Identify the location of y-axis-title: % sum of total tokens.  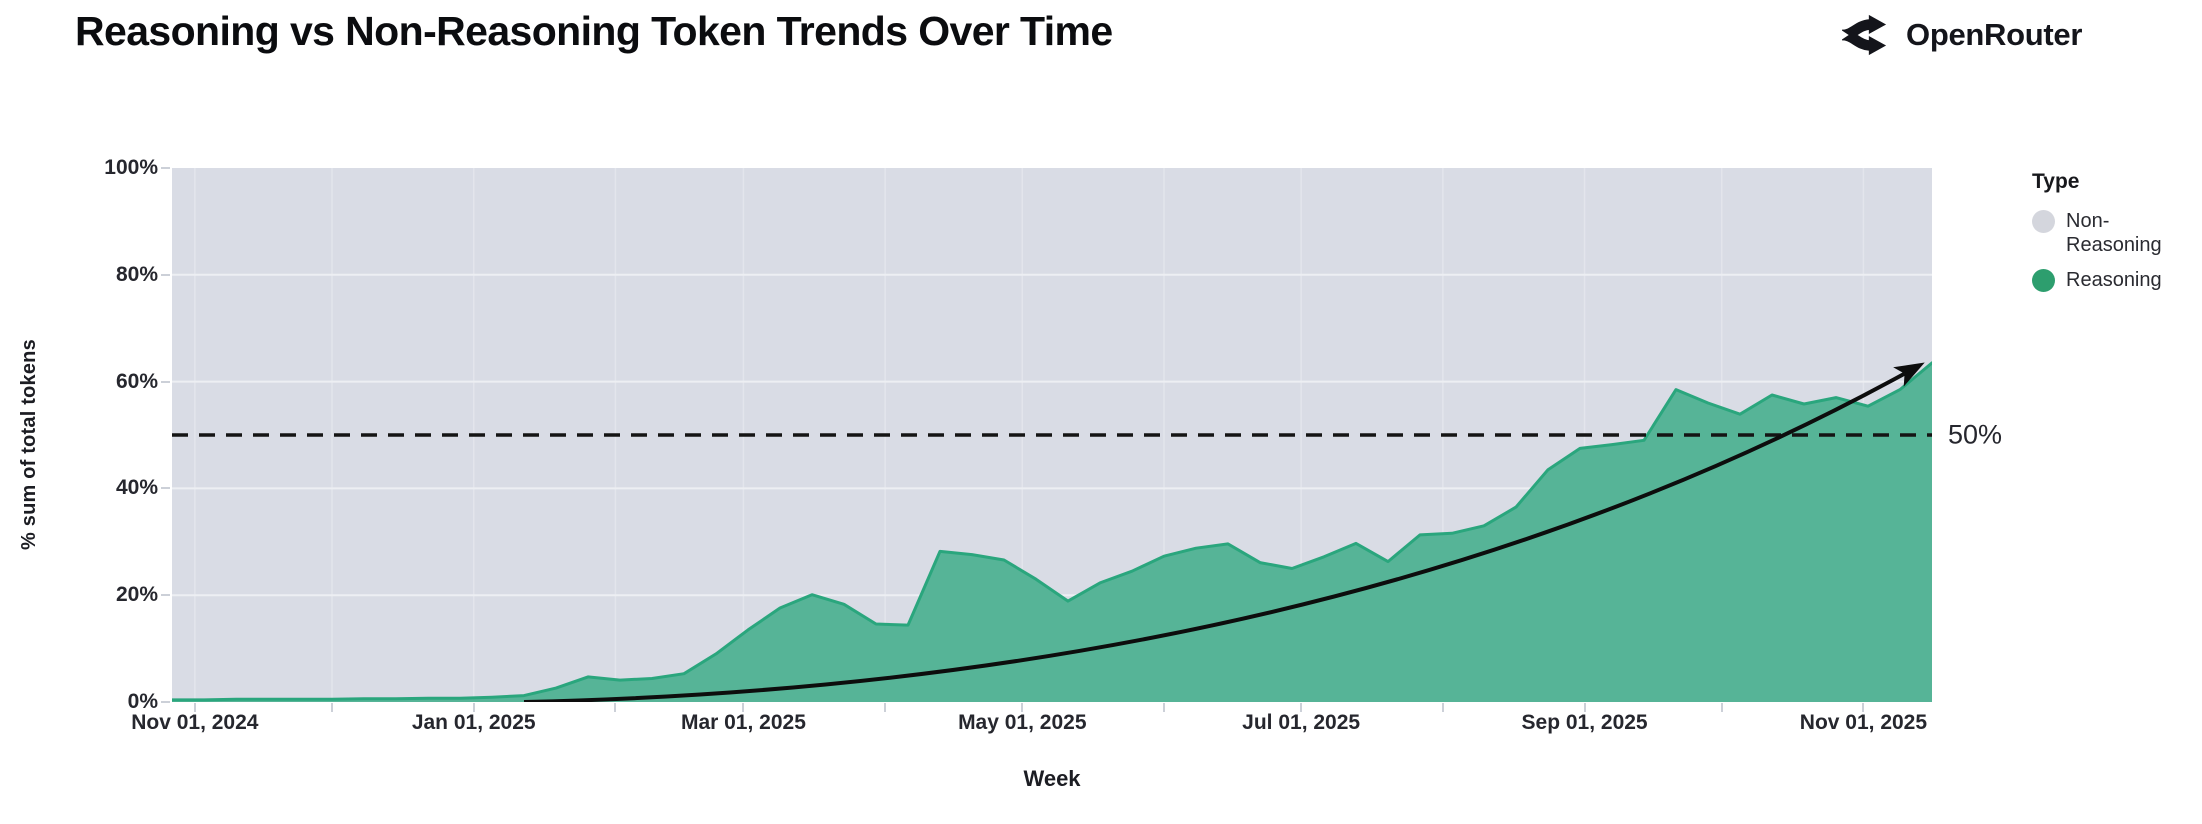
(29, 445).